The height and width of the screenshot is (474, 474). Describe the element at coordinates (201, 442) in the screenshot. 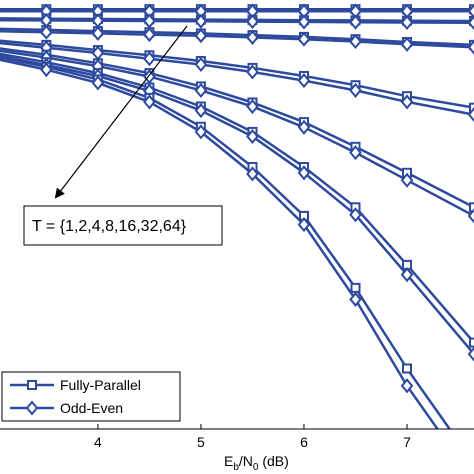

I see `x-tick-label-5: 5` at that location.